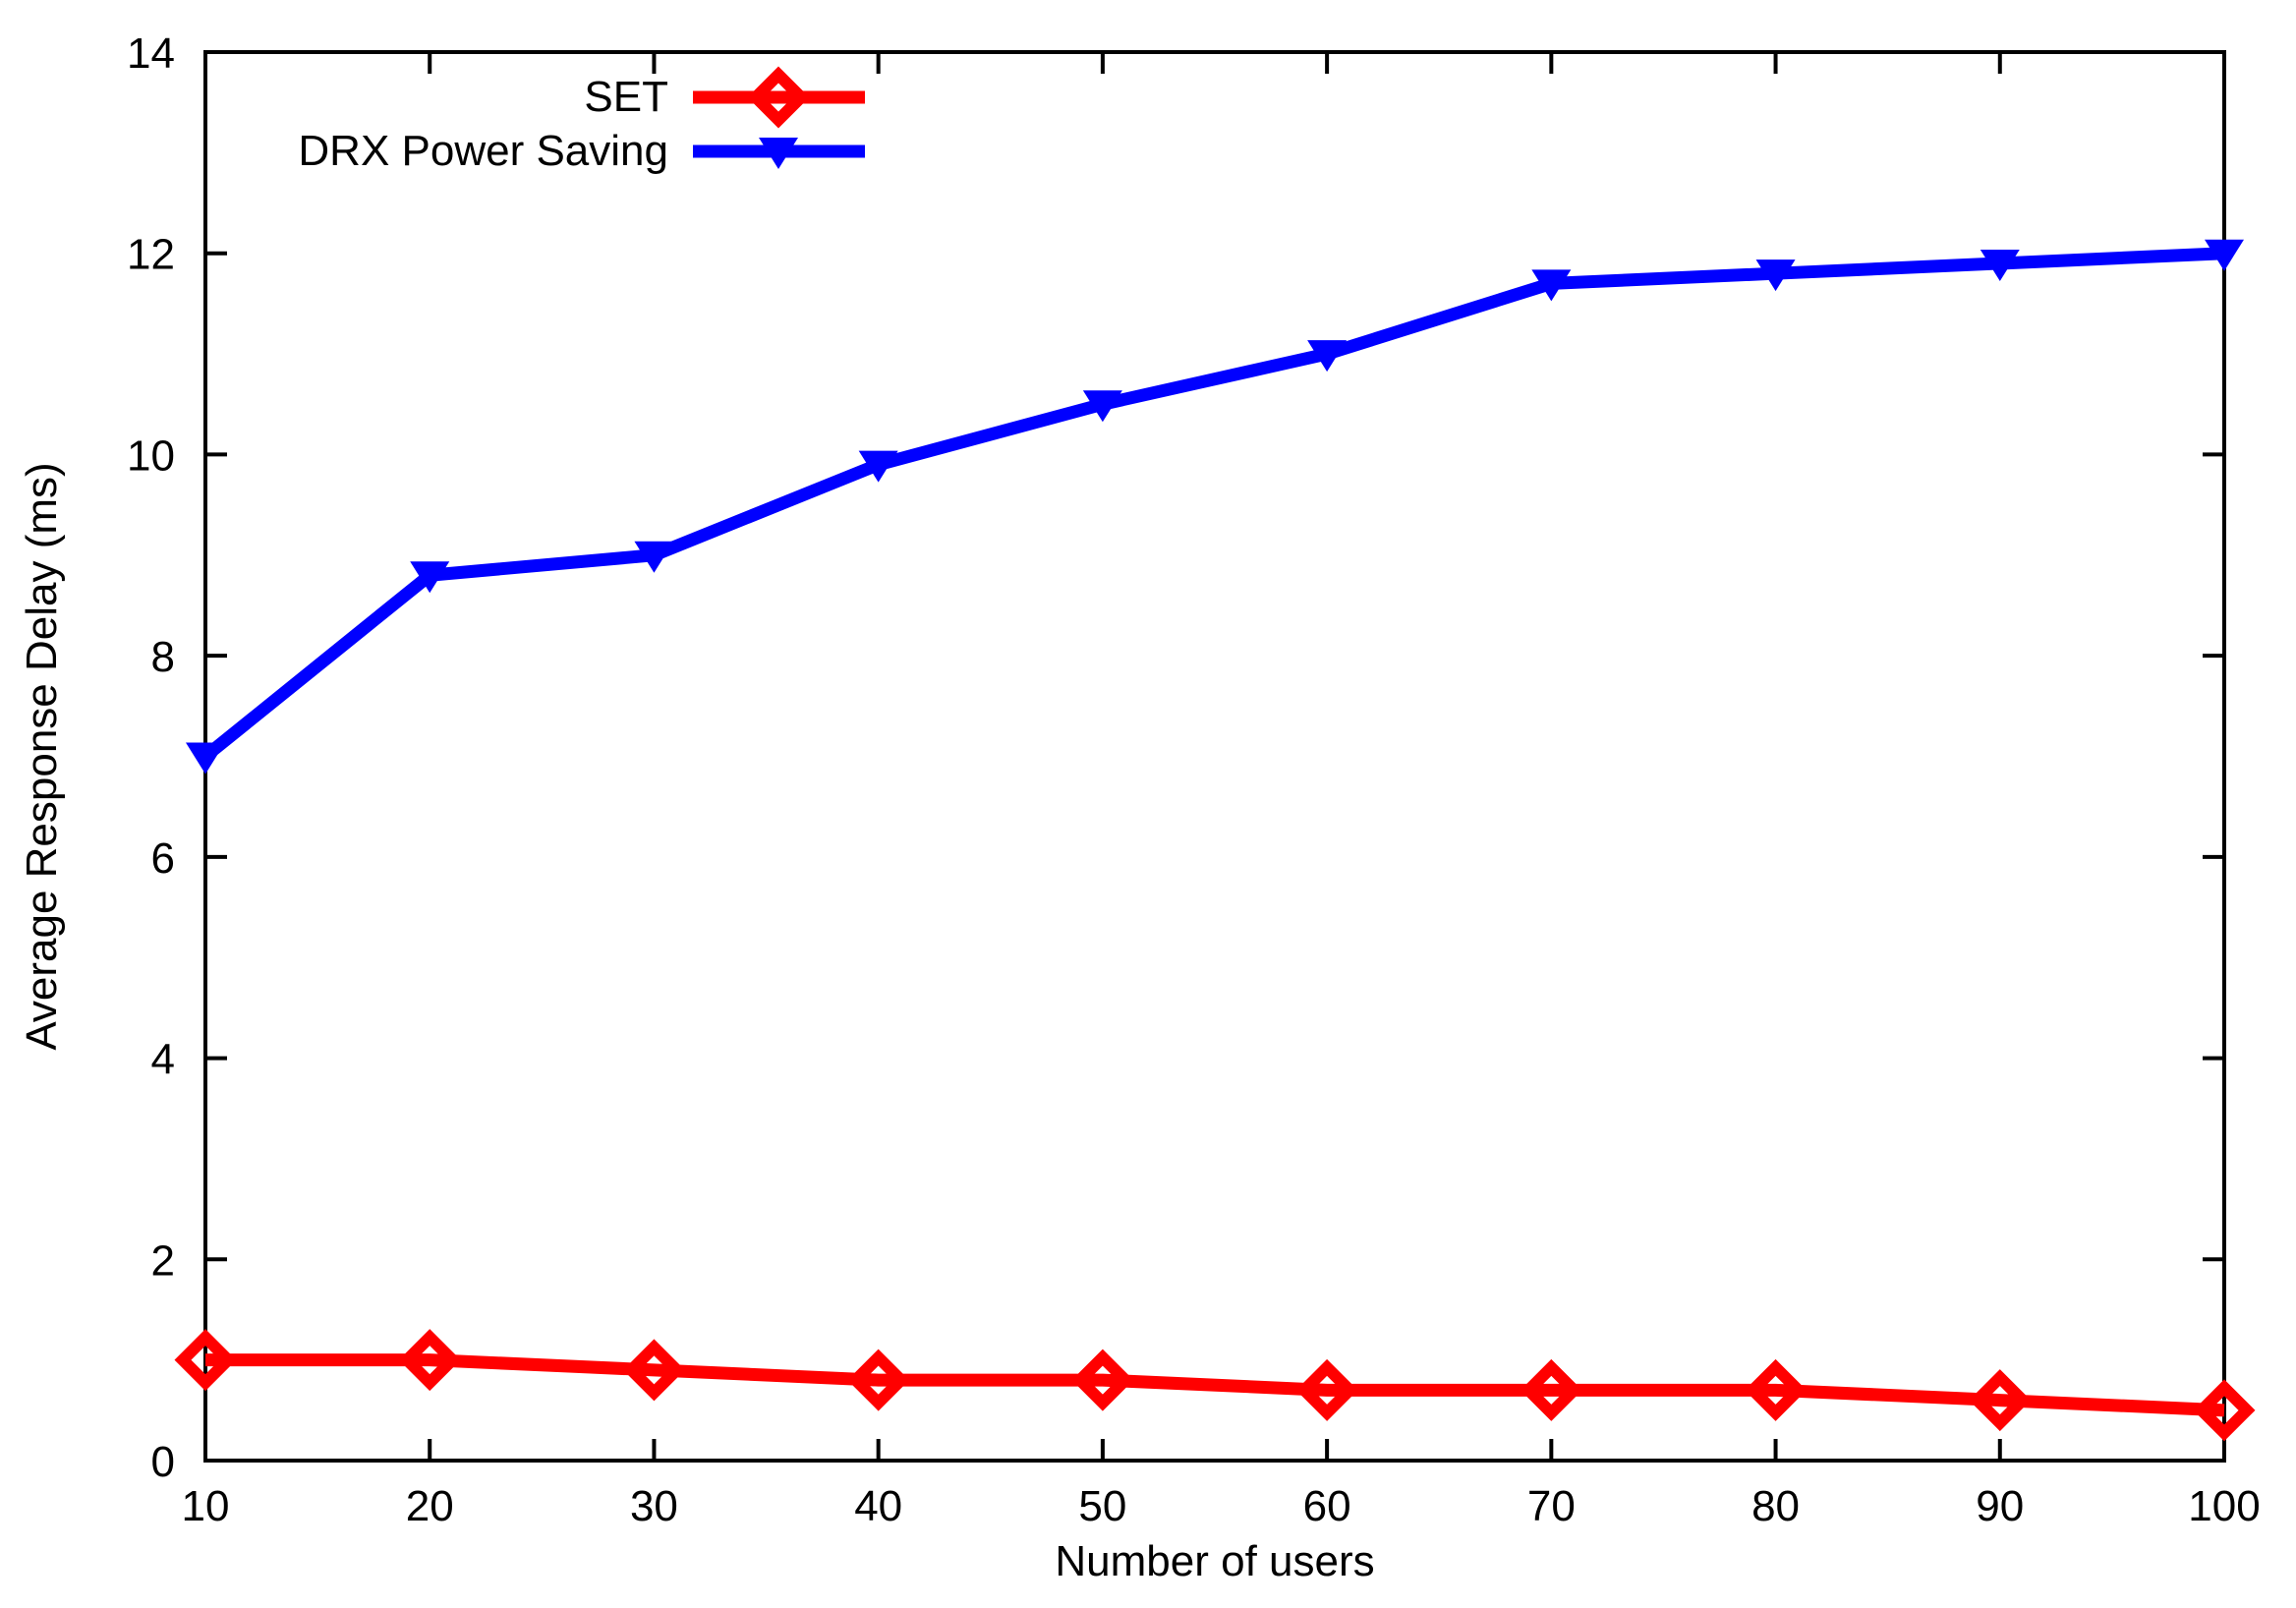 The width and height of the screenshot is (2296, 1608). Describe the element at coordinates (206, 1506) in the screenshot. I see `x-tick-label-10: 10` at that location.